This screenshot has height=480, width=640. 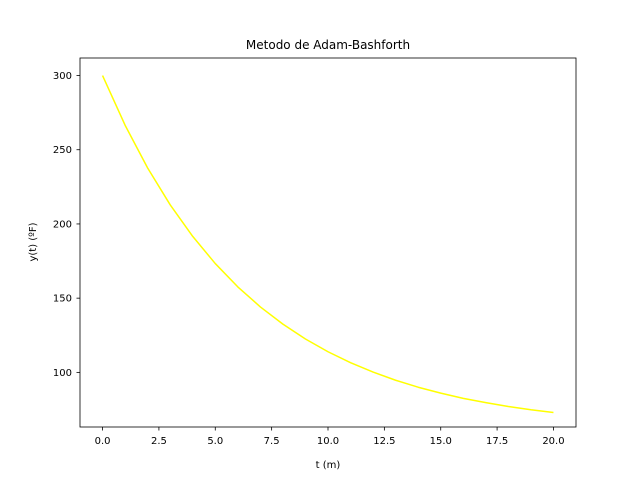 I want to click on x-tick-label: 0.0, so click(x=103, y=441).